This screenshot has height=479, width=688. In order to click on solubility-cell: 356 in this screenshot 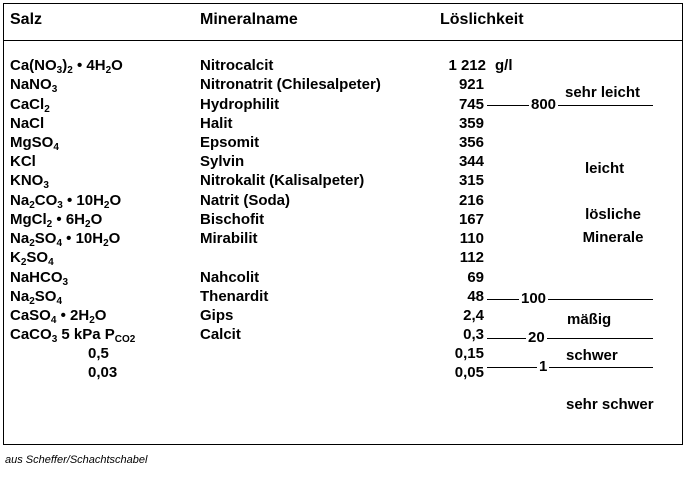, I will do `click(471, 142)`.